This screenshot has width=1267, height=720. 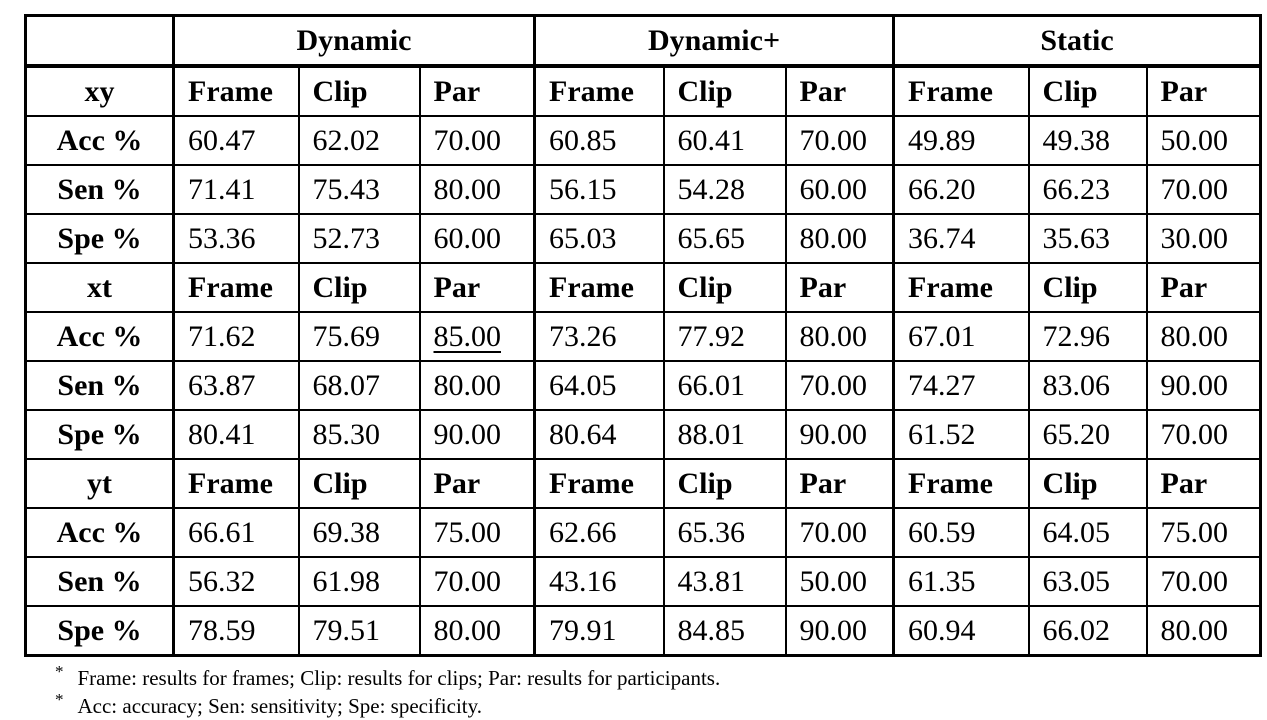 I want to click on cell-value: 74.27, so click(x=961, y=385).